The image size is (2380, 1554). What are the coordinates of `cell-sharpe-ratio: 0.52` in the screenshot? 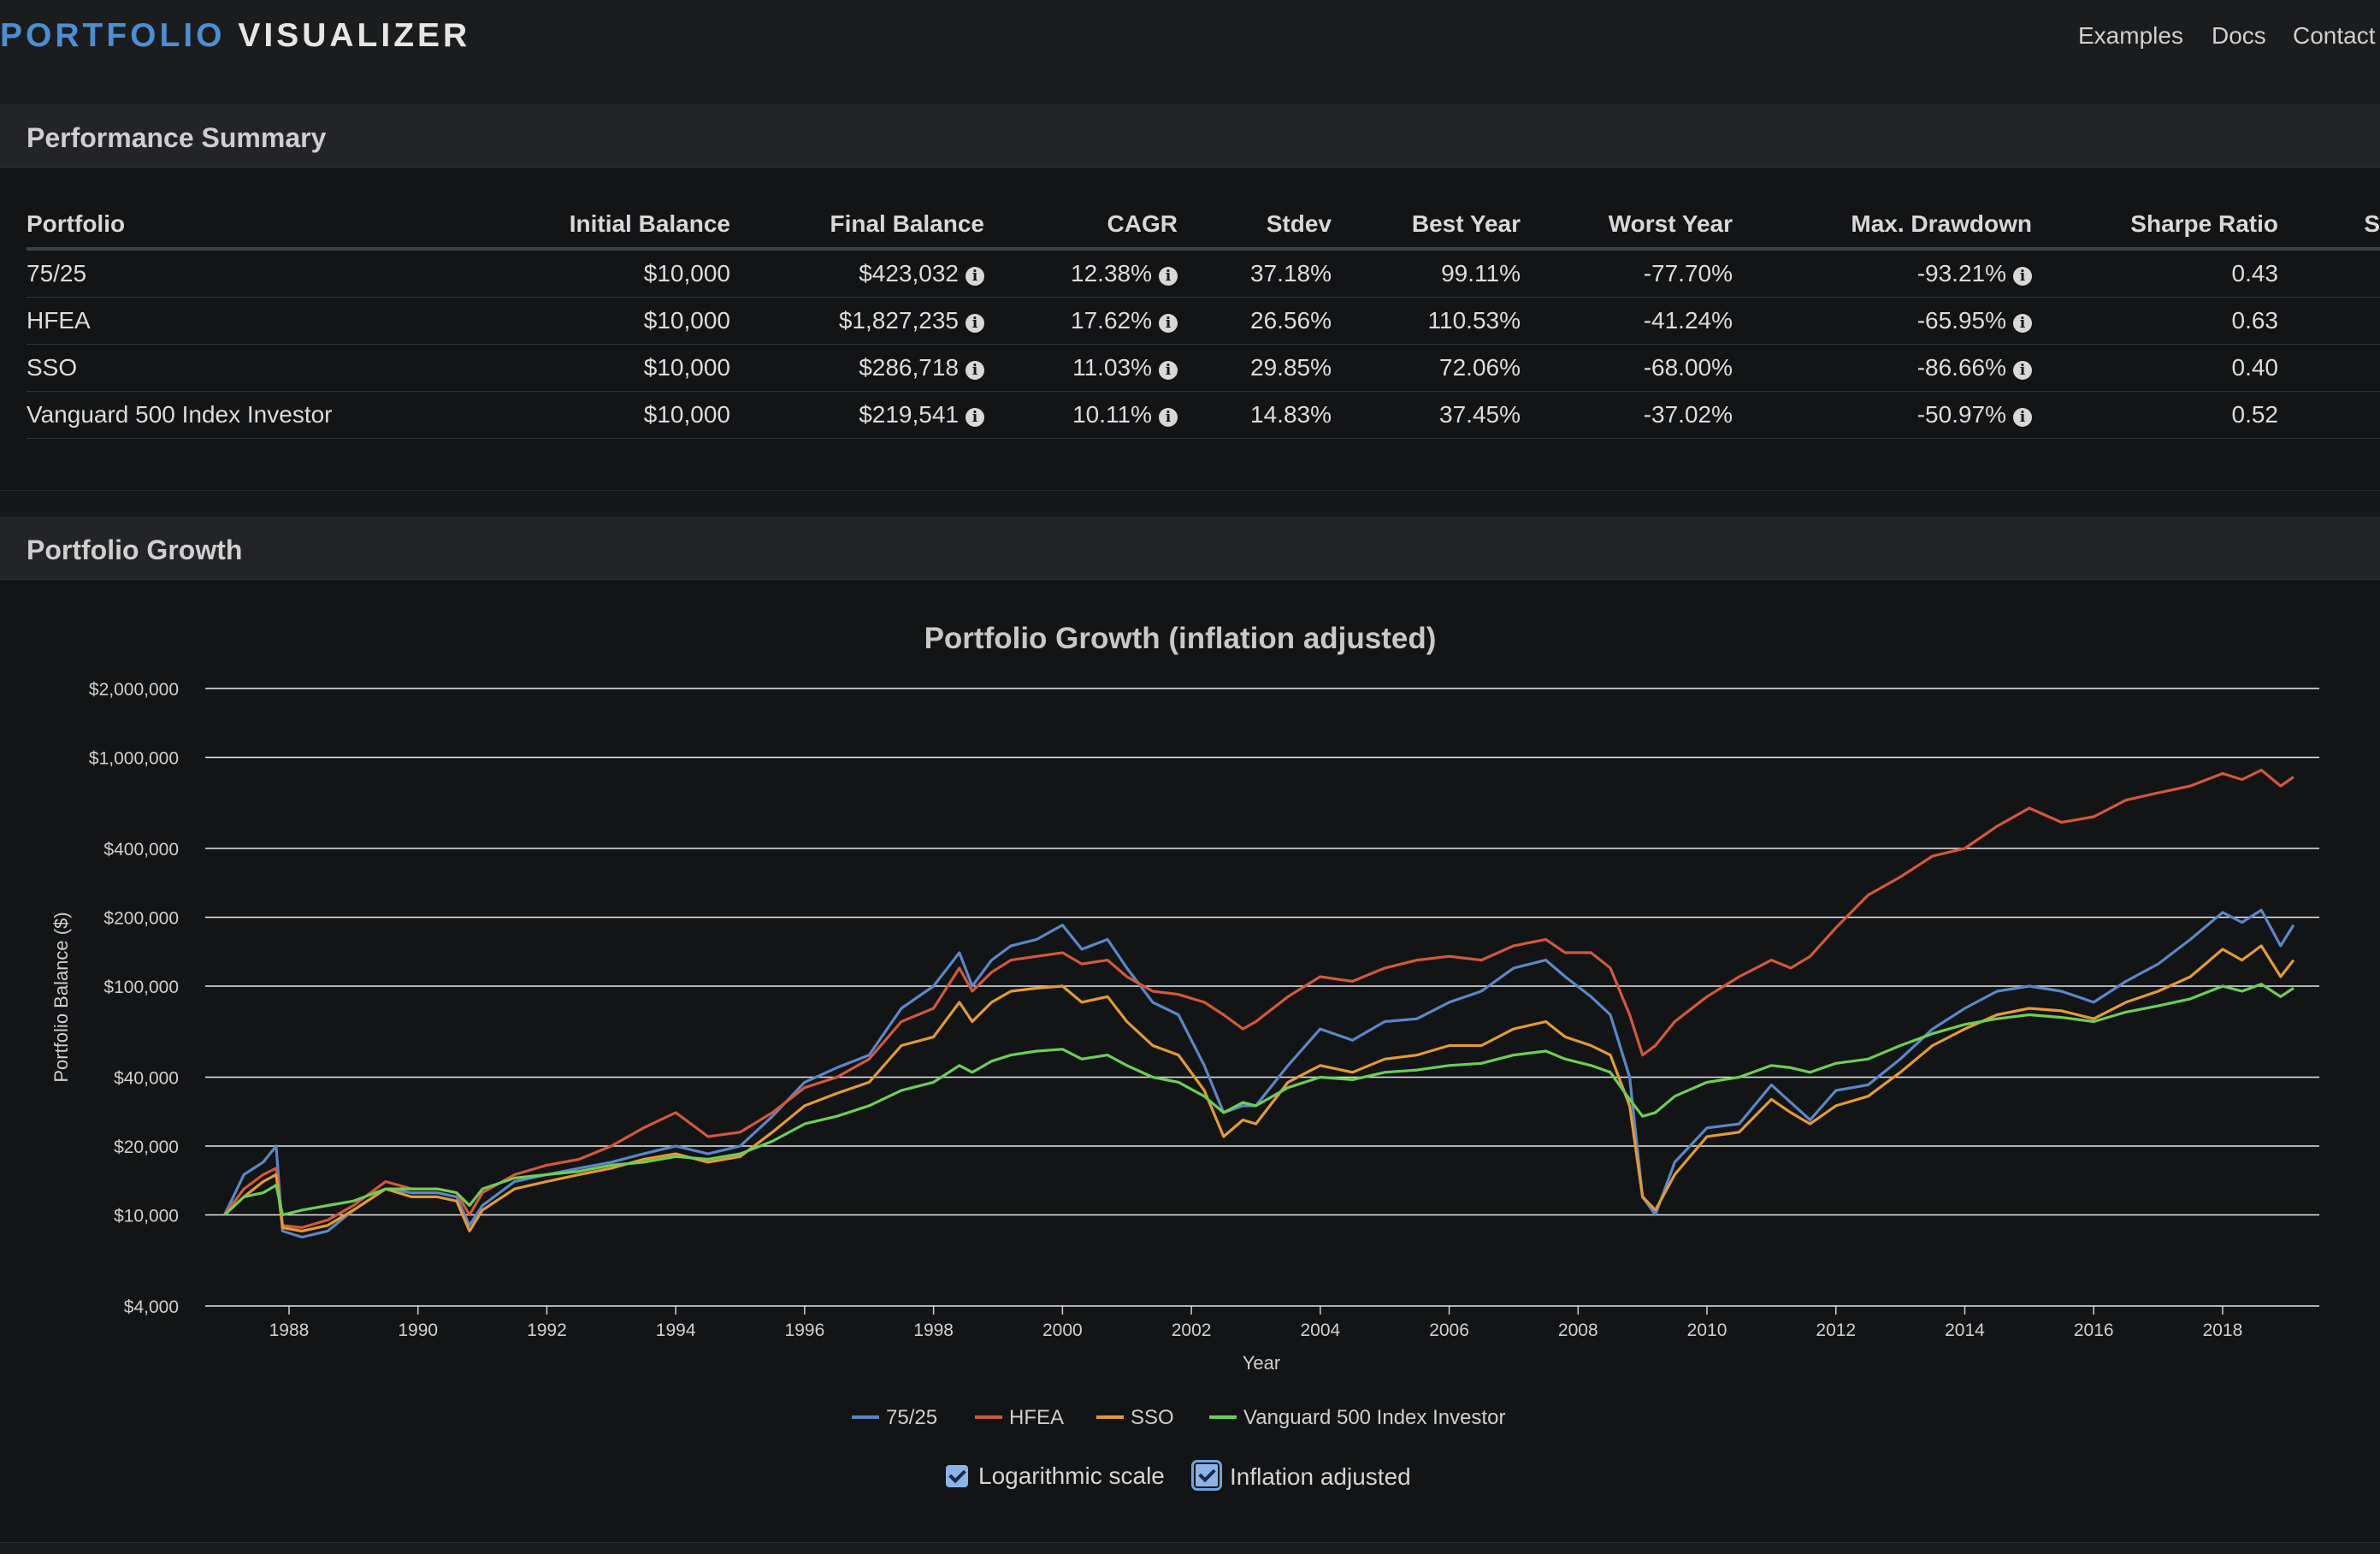 It's located at (2155, 415).